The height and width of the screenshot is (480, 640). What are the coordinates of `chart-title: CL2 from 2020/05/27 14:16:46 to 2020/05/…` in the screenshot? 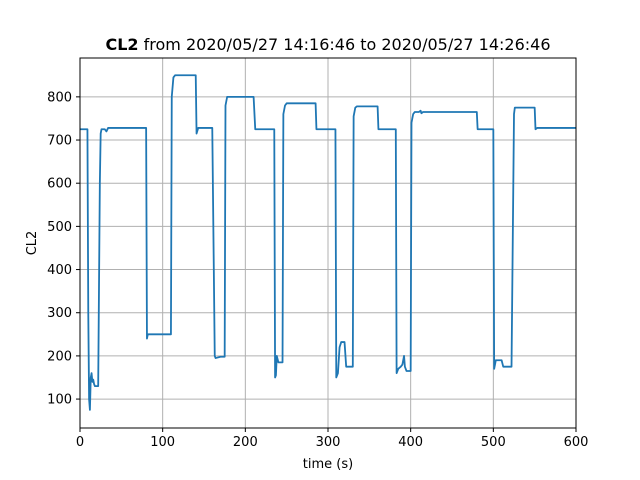 It's located at (327, 44).